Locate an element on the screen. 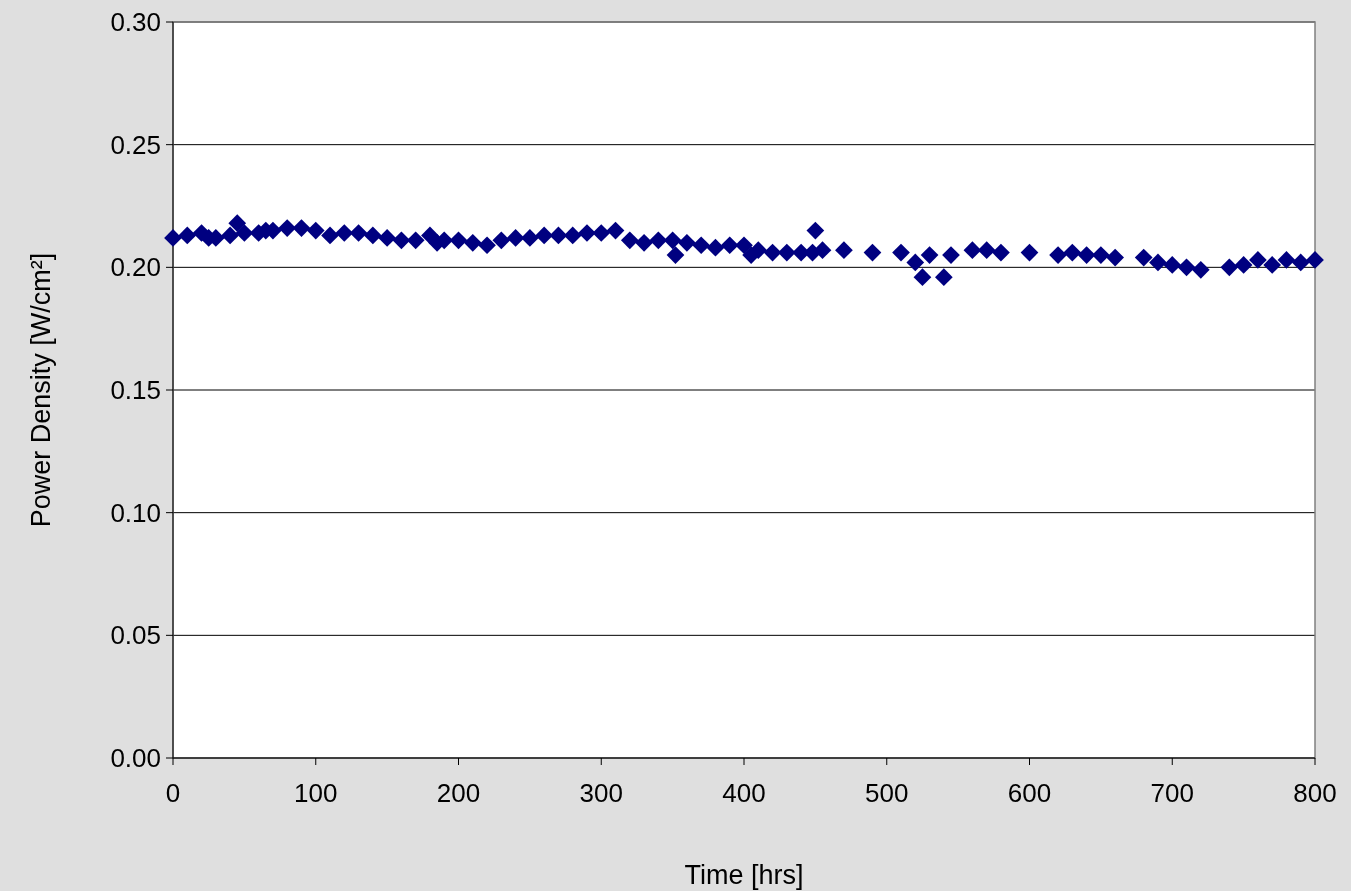 This screenshot has width=1351, height=891. y-tick-label: 0.20 is located at coordinates (135, 267).